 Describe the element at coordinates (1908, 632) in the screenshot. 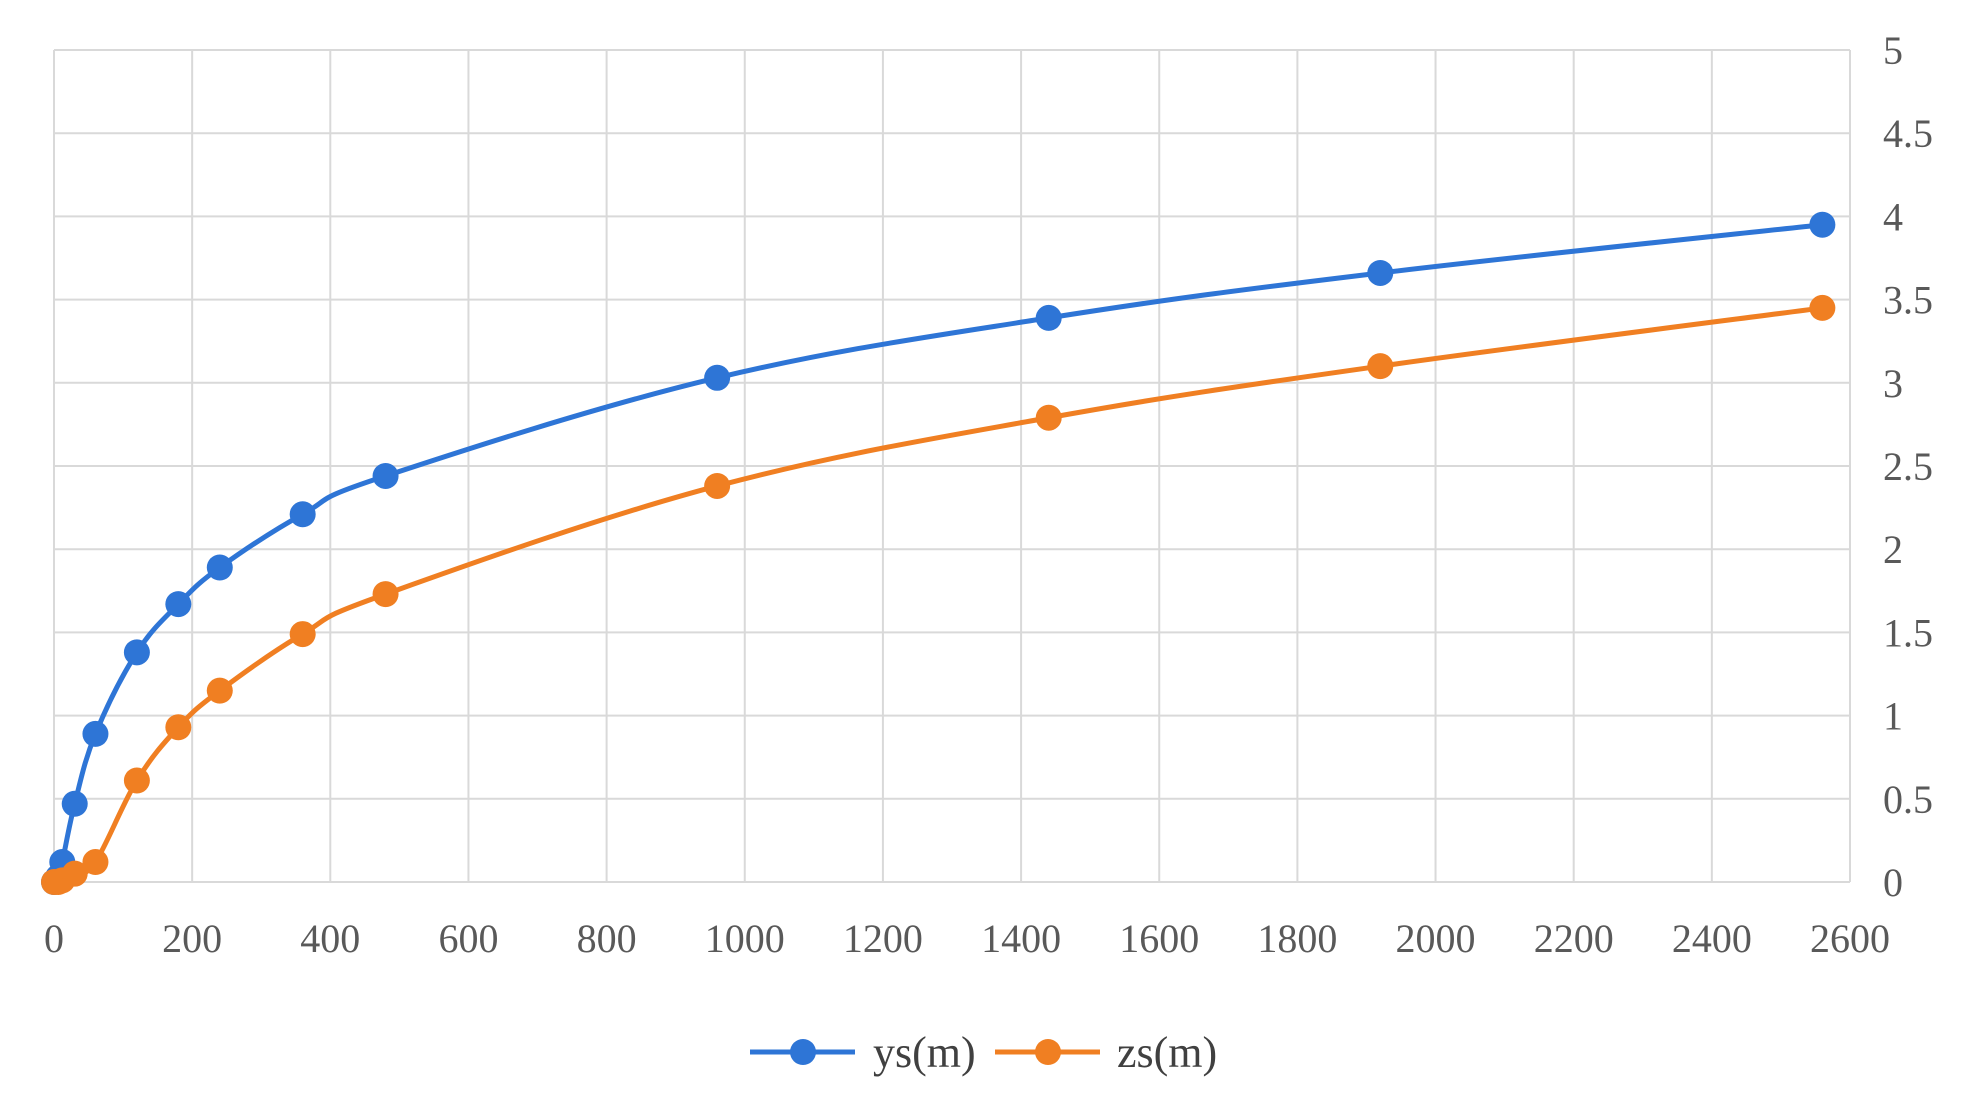

I see `y-tick-label: 1.5` at that location.